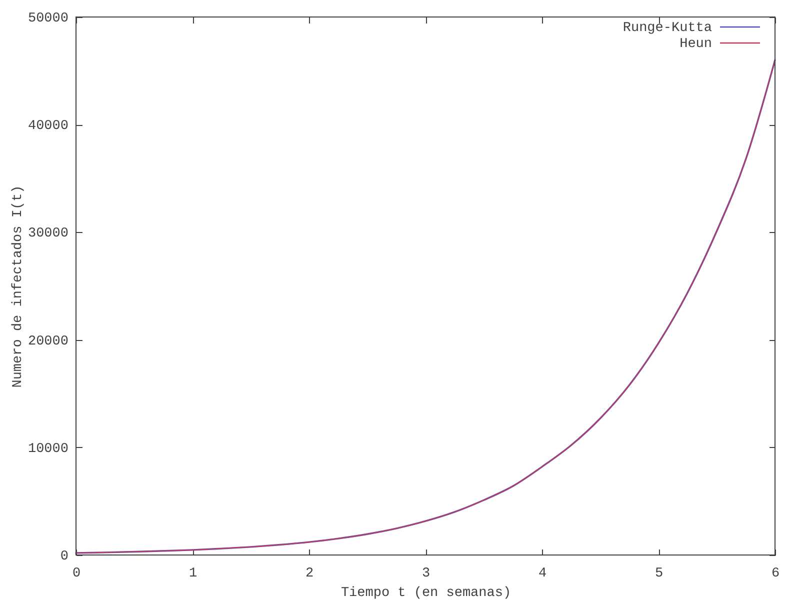 The image size is (800, 600). Describe the element at coordinates (426, 593) in the screenshot. I see `x-axis-title: Tiempo t (en semanas)` at that location.